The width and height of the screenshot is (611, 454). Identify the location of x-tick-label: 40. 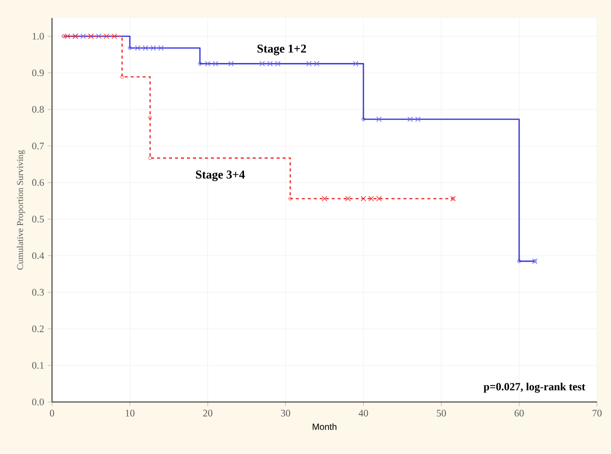
(363, 413).